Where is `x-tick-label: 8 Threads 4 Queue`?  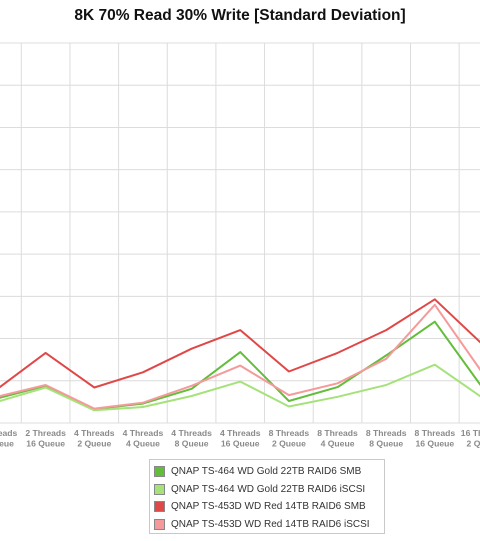 x-tick-label: 8 Threads 4 Queue is located at coordinates (337, 438).